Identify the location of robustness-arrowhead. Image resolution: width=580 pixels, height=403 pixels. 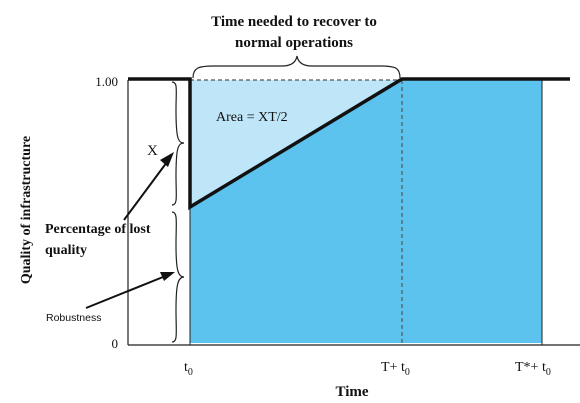
(167, 276).